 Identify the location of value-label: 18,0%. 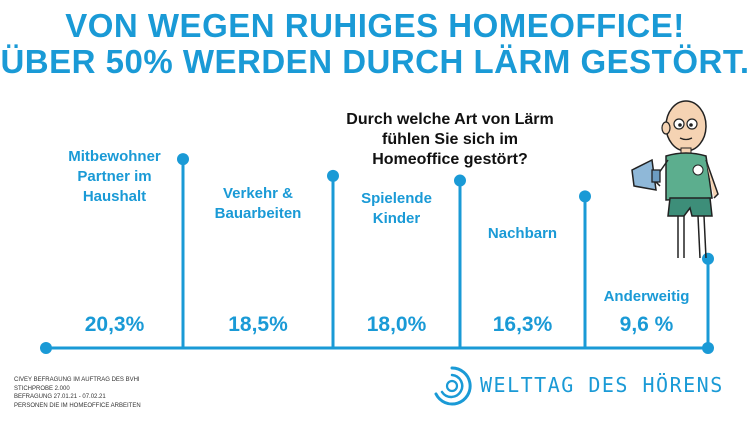
(396, 324).